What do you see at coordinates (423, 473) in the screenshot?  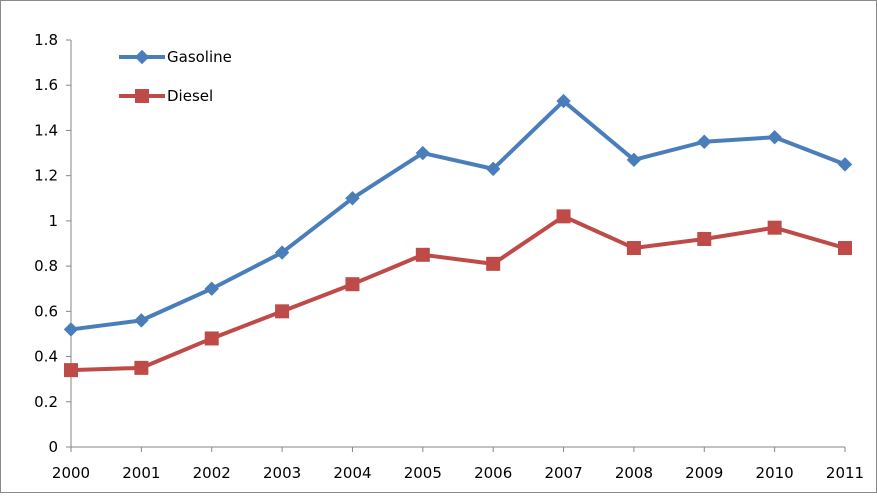 I see `x-tick-label: 2005` at bounding box center [423, 473].